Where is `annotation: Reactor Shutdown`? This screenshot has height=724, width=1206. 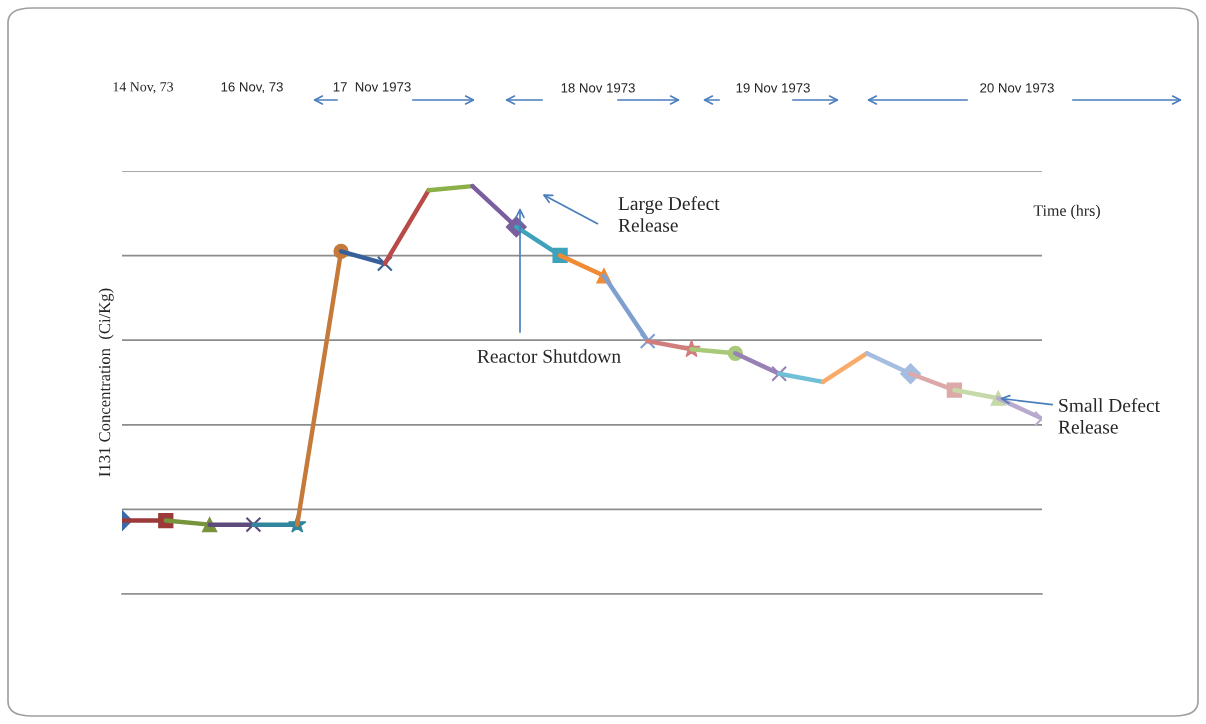 annotation: Reactor Shutdown is located at coordinates (549, 356).